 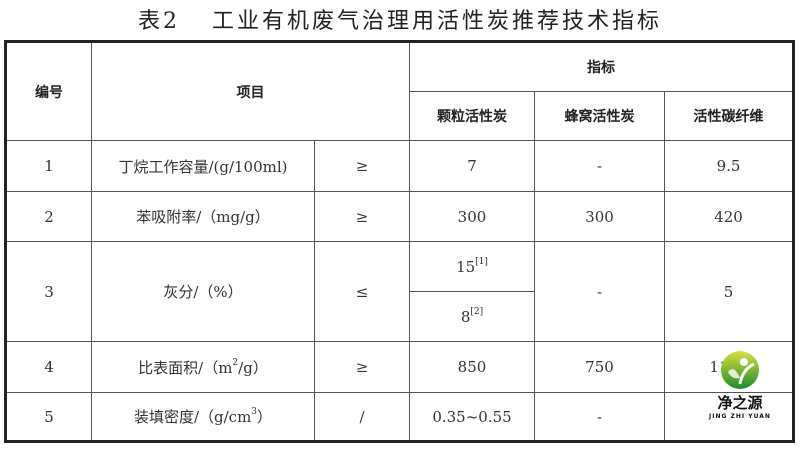 What do you see at coordinates (477, 312) in the screenshot?
I see `footnote-ref: [2]` at bounding box center [477, 312].